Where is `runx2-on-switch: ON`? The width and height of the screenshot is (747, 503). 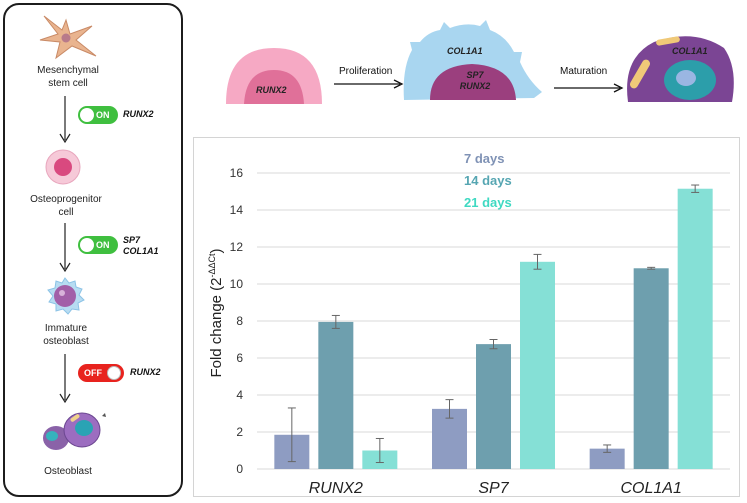 runx2-on-switch: ON is located at coordinates (98, 115).